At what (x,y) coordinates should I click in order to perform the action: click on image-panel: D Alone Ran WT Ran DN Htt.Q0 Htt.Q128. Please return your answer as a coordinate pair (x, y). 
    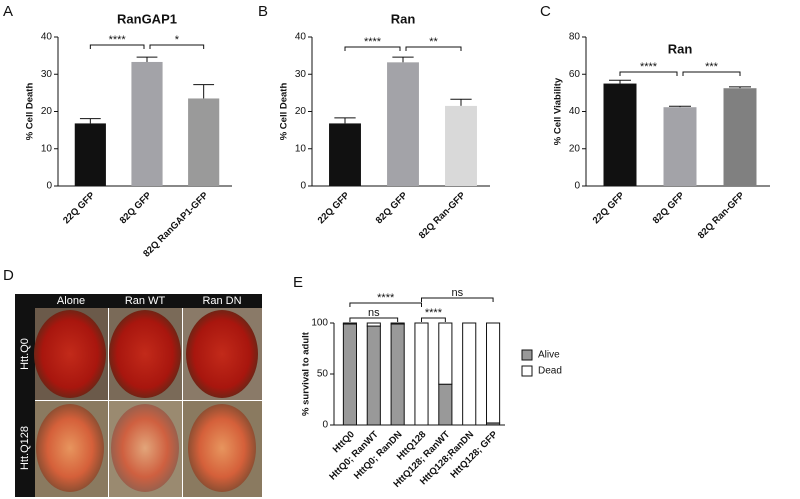
    Looking at the image, I should click on (132, 382).